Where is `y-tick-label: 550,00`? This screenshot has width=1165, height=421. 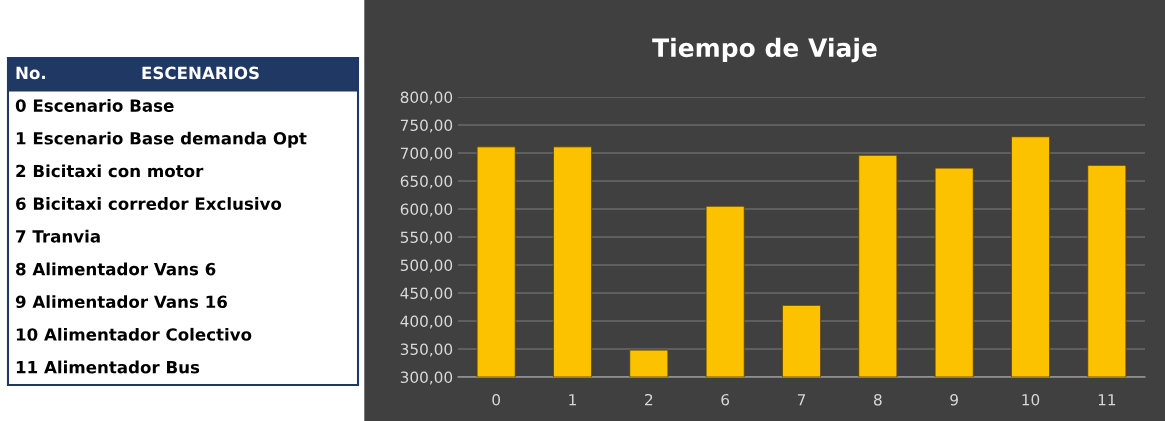
y-tick-label: 550,00 is located at coordinates (426, 238).